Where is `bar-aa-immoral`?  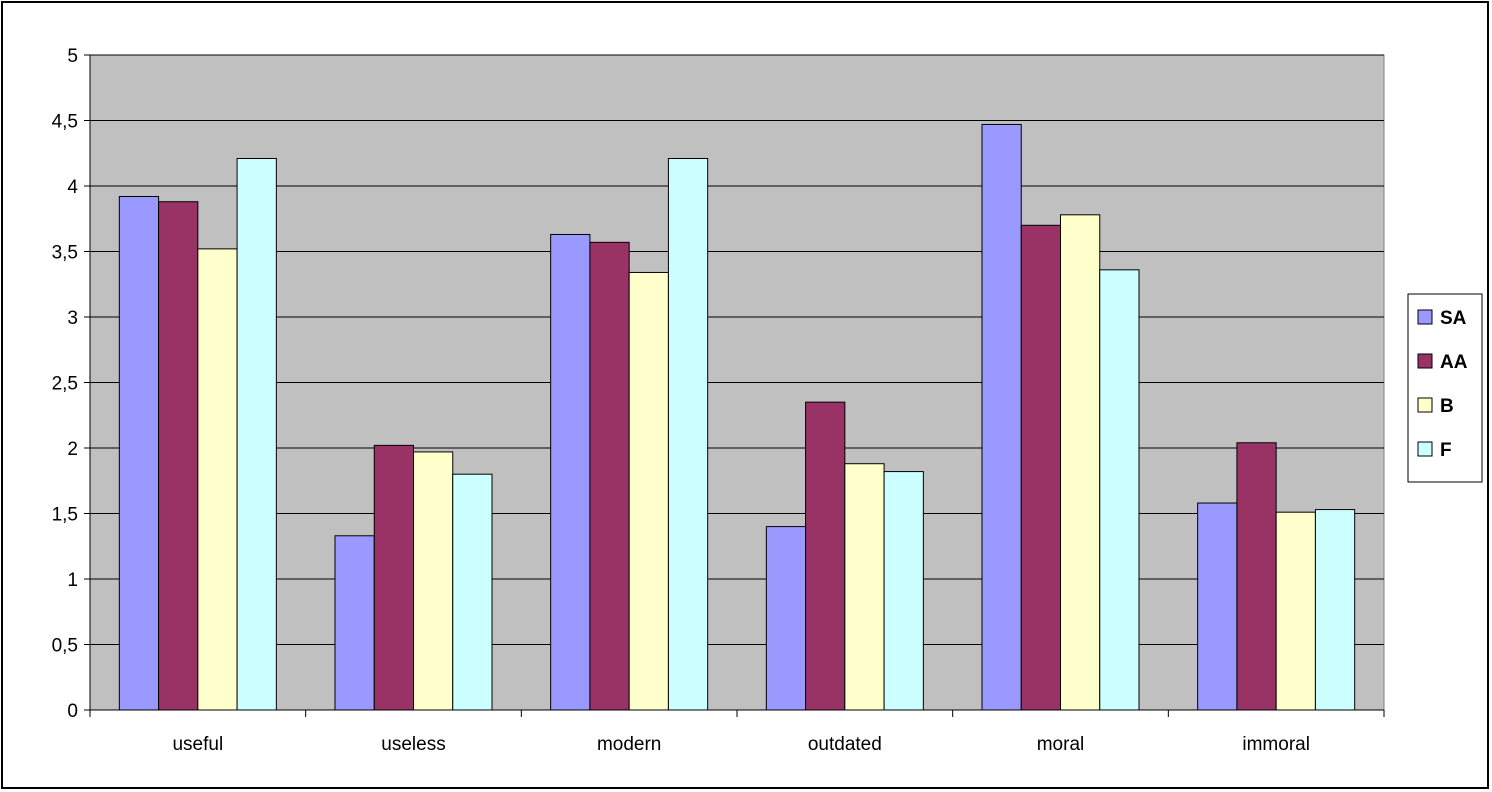 bar-aa-immoral is located at coordinates (1256, 576).